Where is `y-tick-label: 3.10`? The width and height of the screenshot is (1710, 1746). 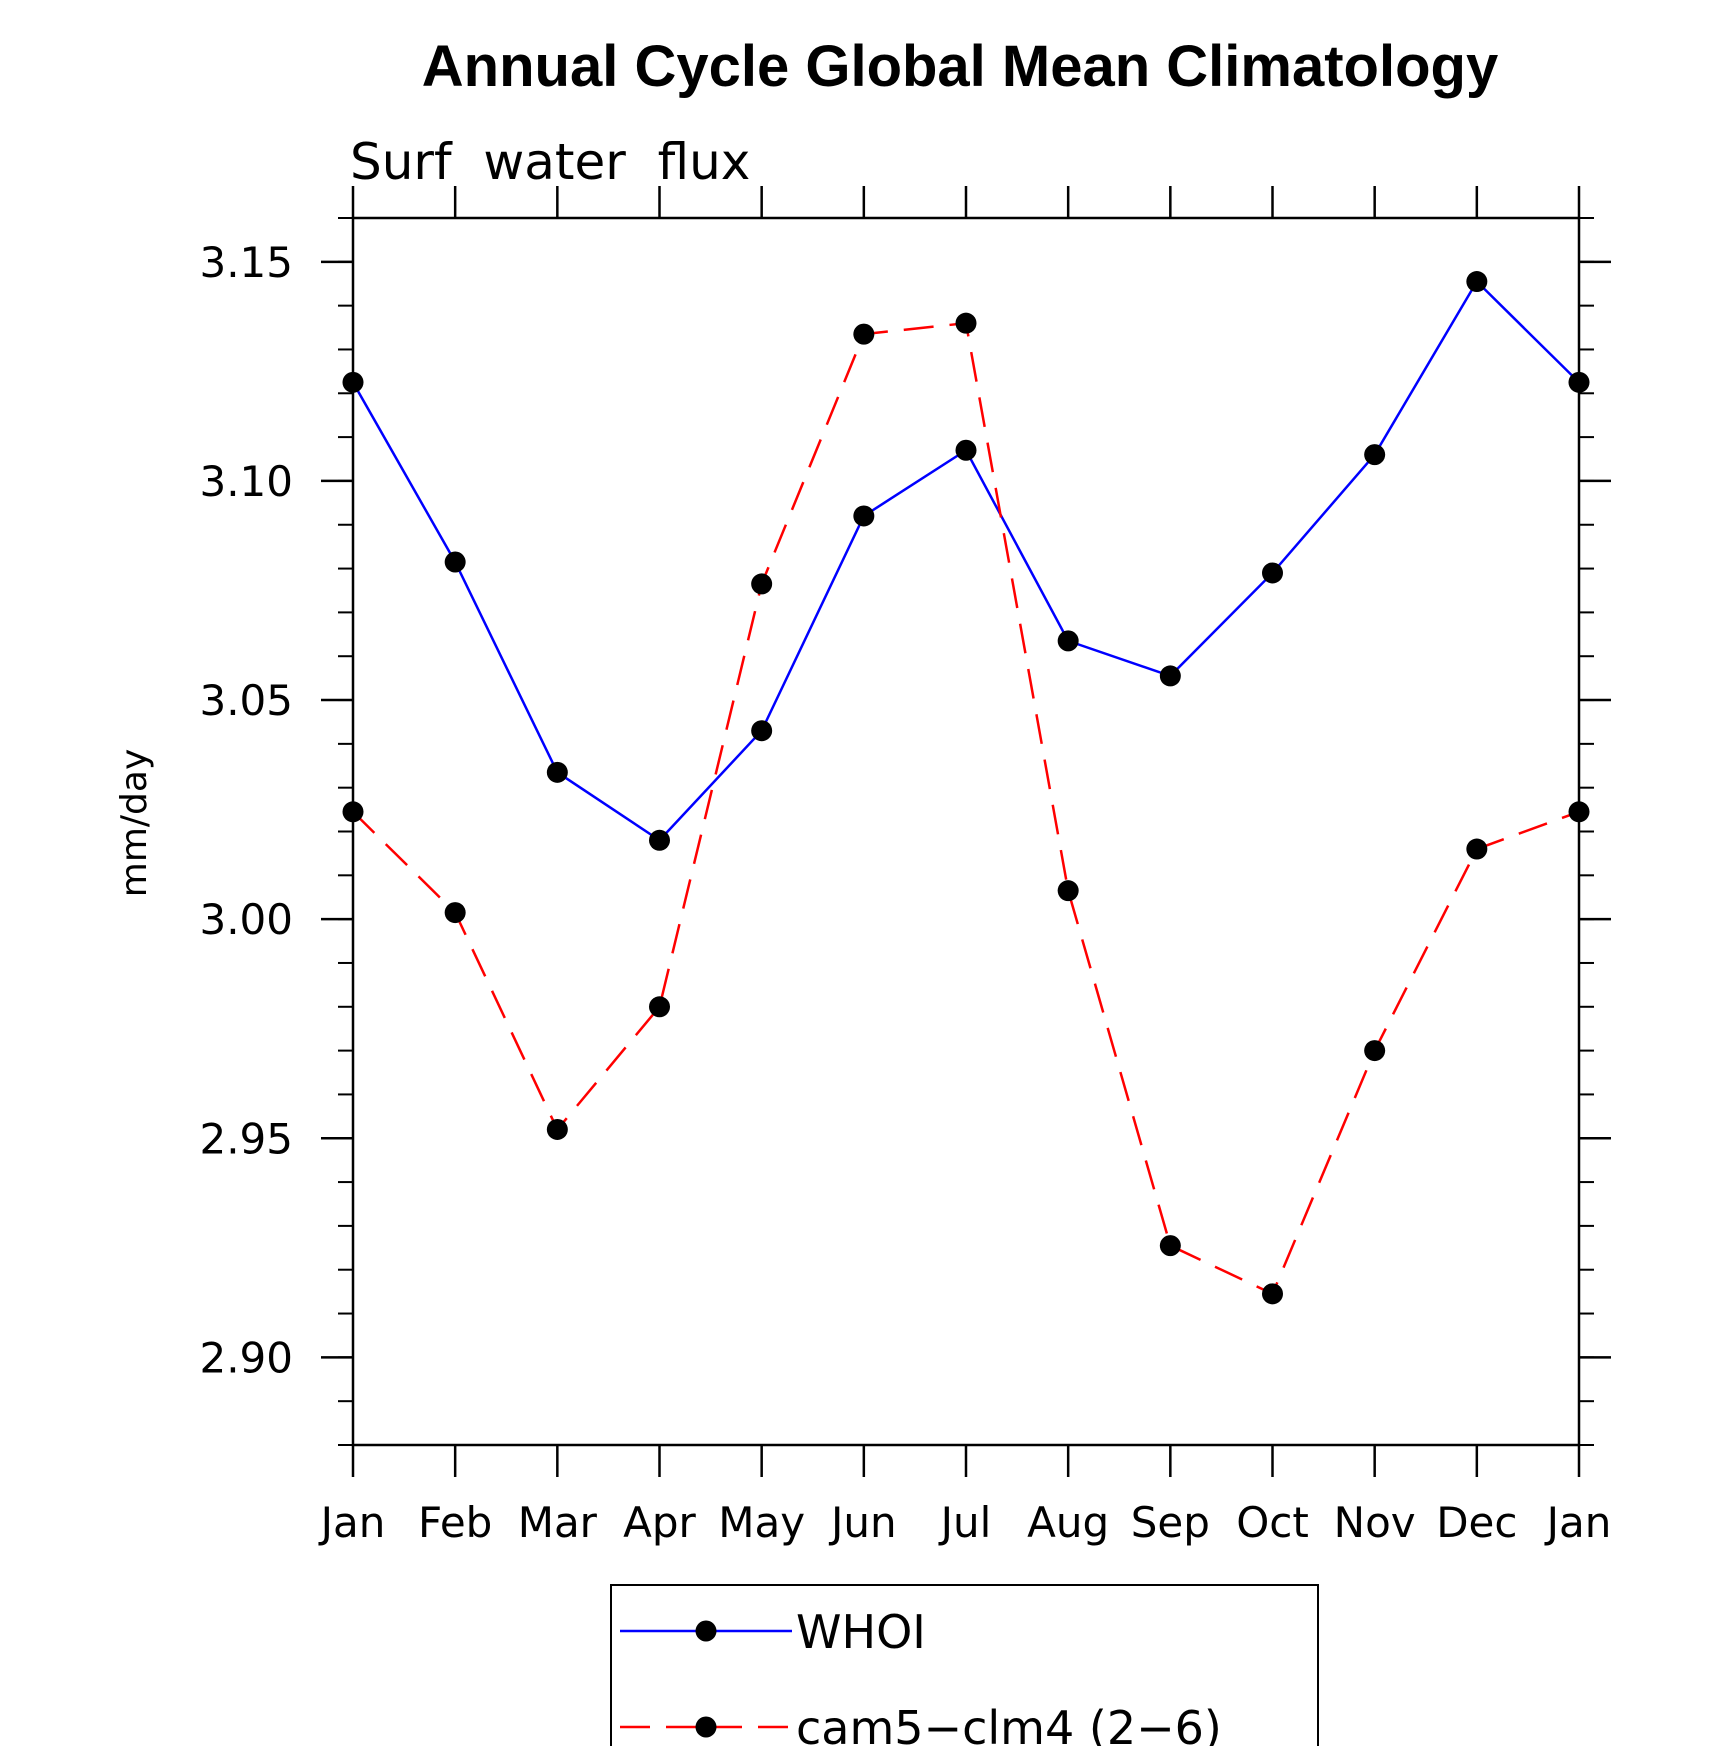
y-tick-label: 3.10 is located at coordinates (246, 481).